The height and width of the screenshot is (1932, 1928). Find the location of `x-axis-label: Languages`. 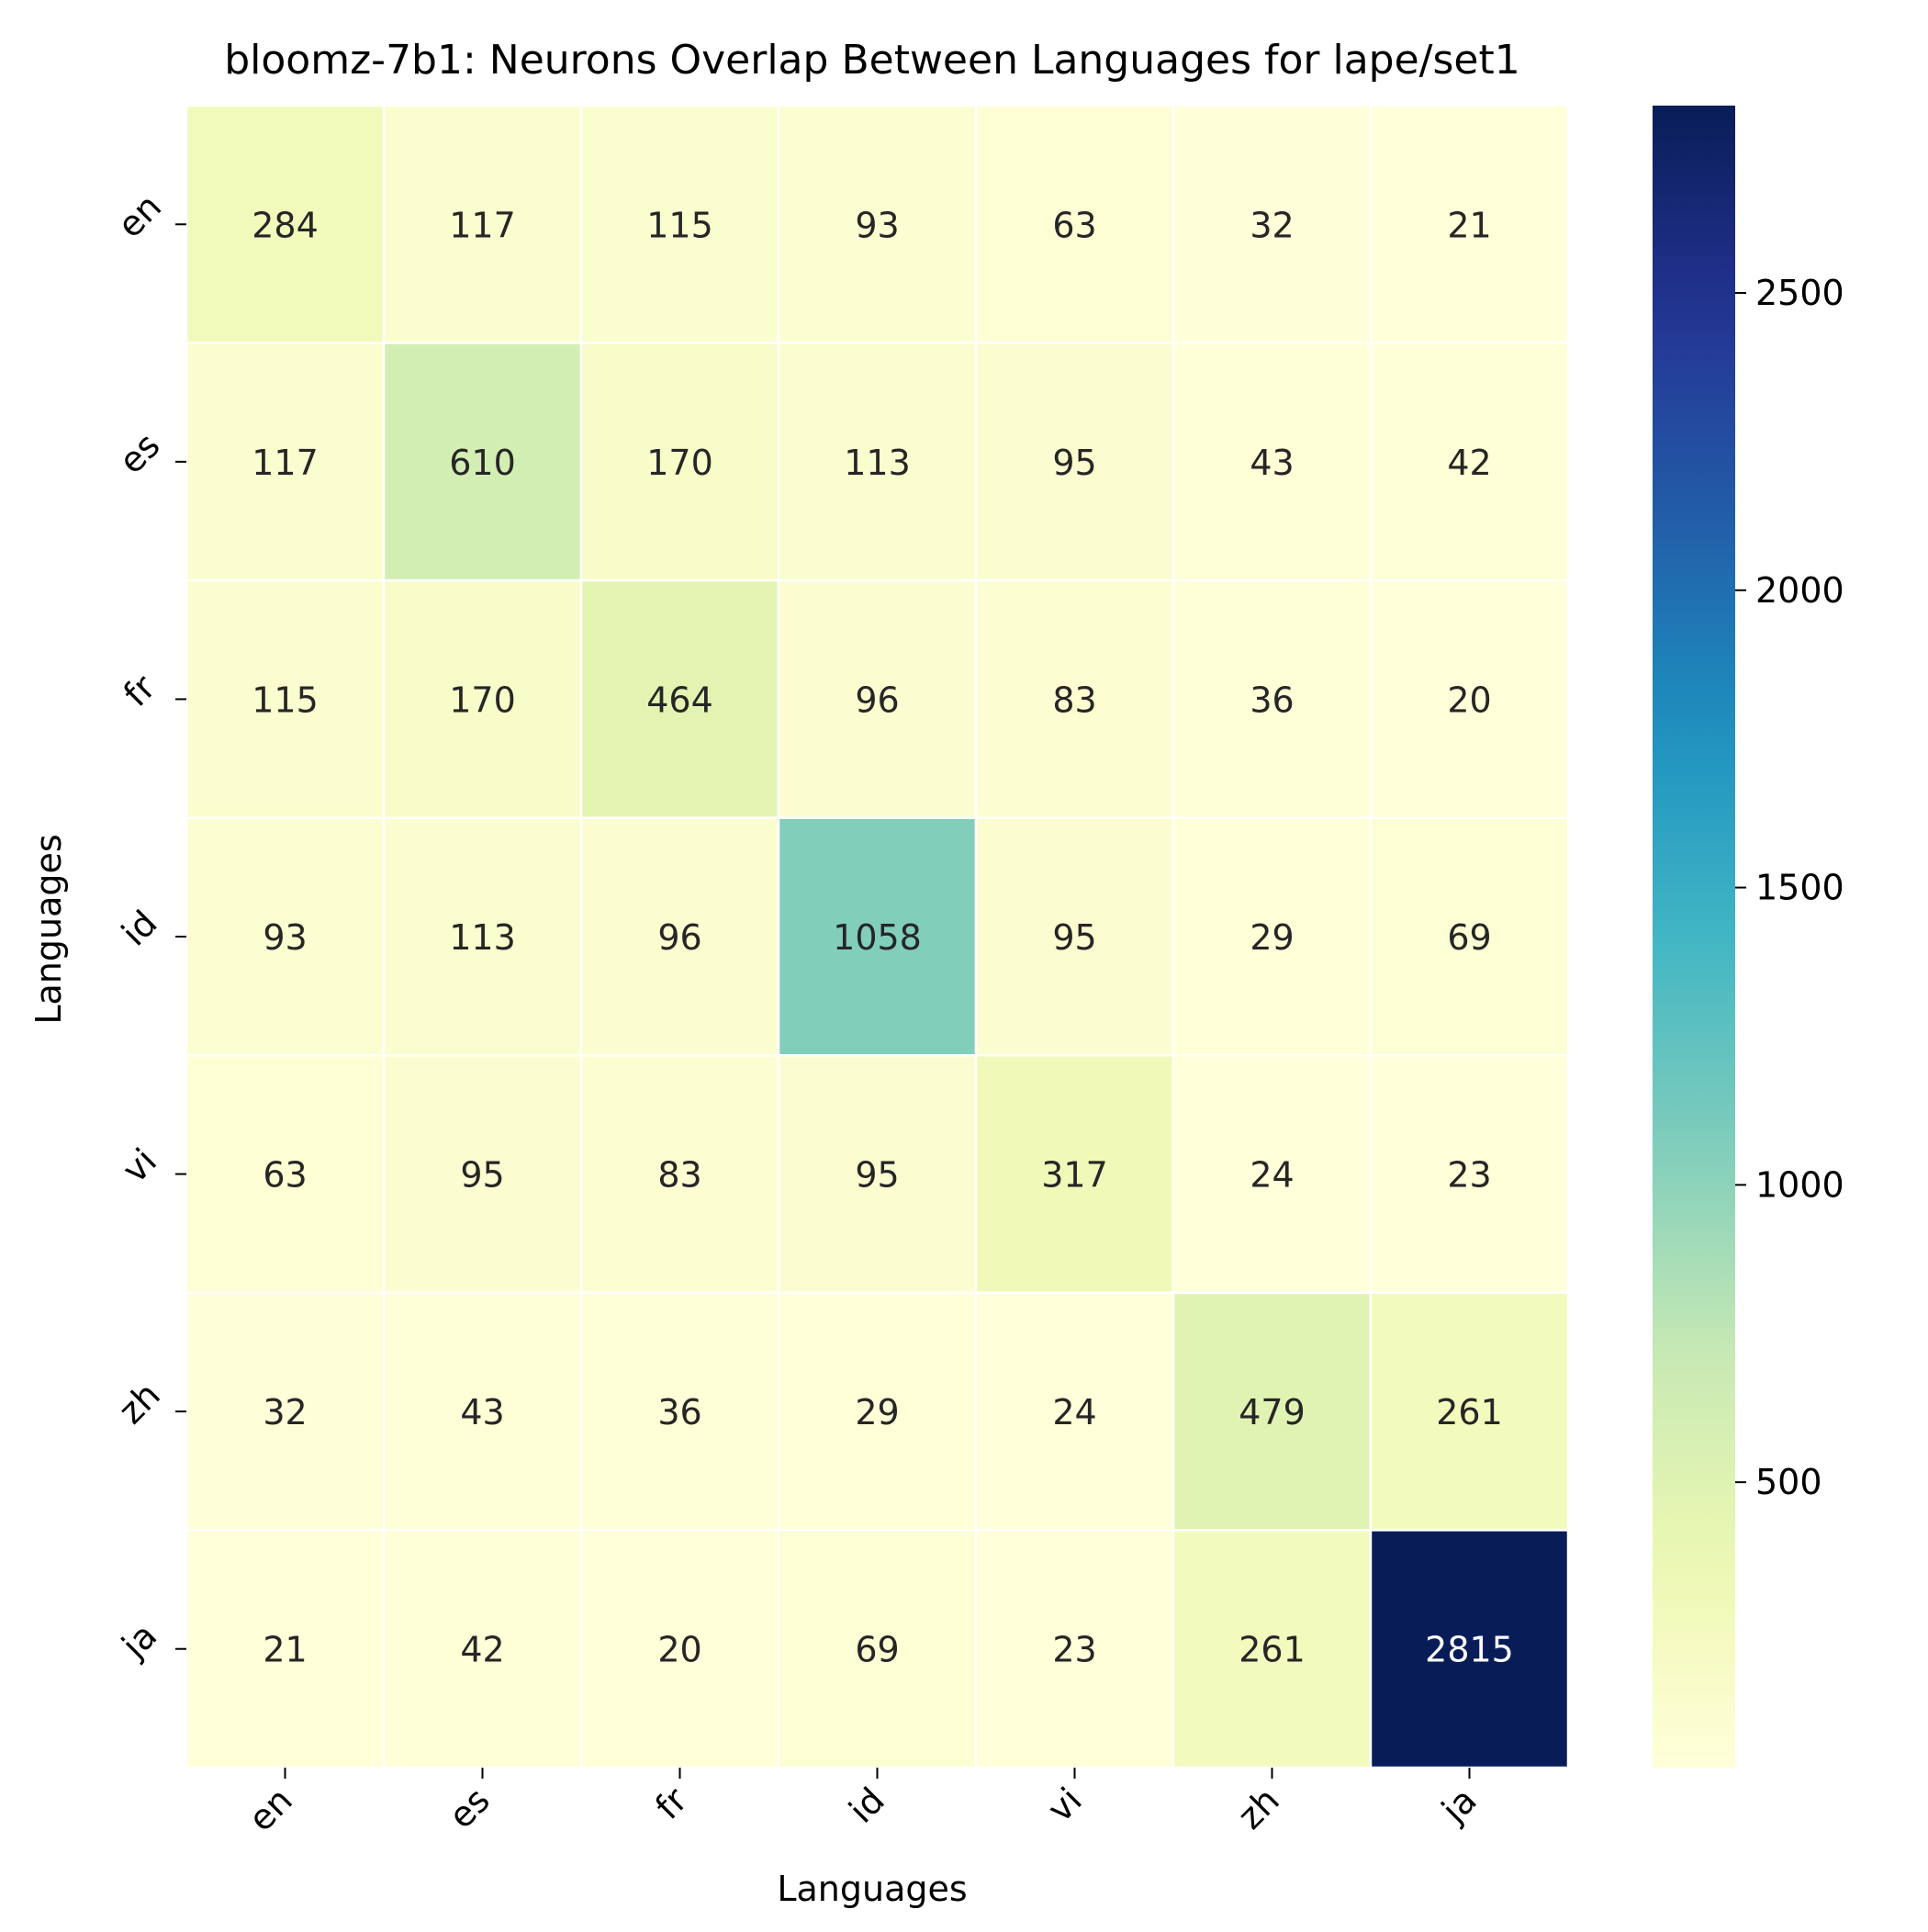

x-axis-label: Languages is located at coordinates (872, 1889).